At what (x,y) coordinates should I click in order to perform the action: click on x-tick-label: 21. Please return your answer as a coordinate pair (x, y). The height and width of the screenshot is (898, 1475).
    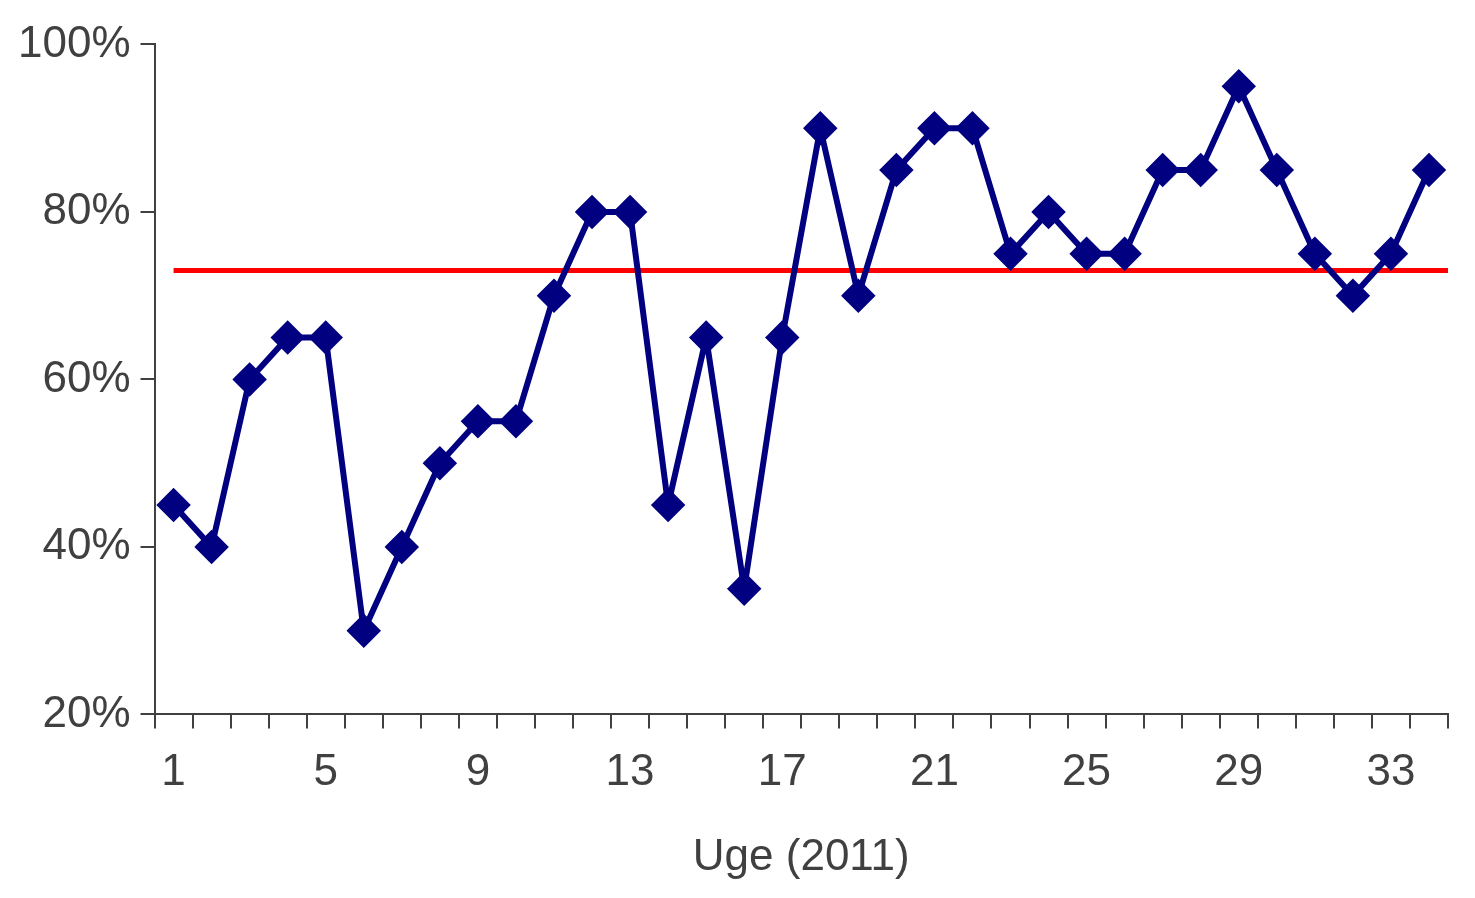
    Looking at the image, I should click on (934, 769).